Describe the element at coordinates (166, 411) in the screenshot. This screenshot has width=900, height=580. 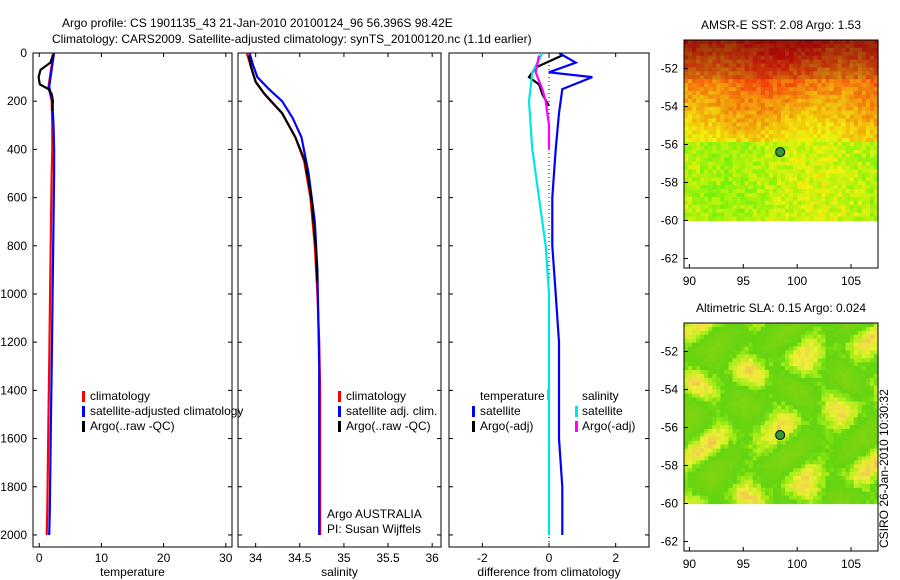
I see `legend-label-temperature: satellite-adjusted climatology` at that location.